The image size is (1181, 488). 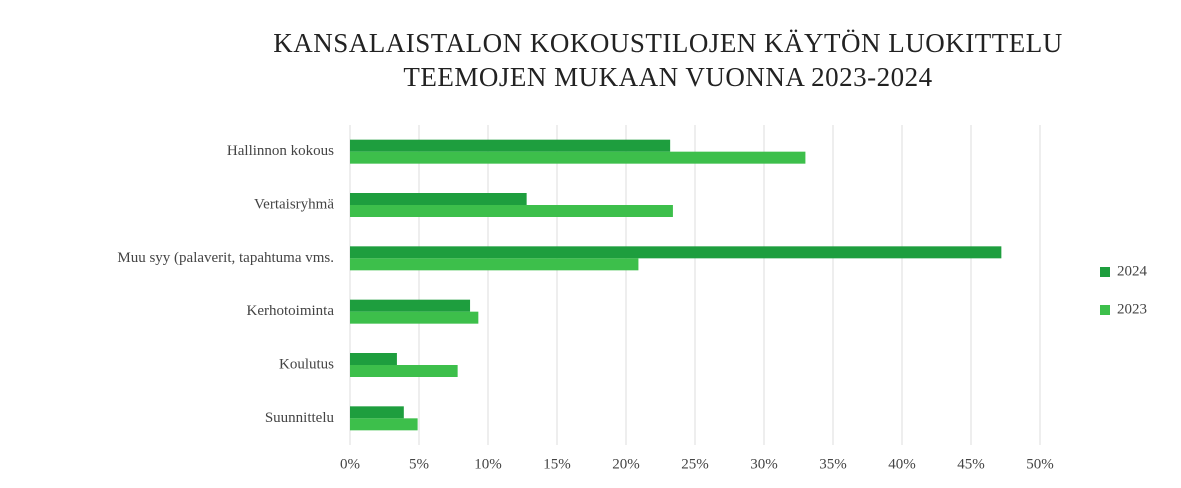 I want to click on y-tick-label: Muu syy (palaverit, tapahtuma vms., so click(x=225, y=258).